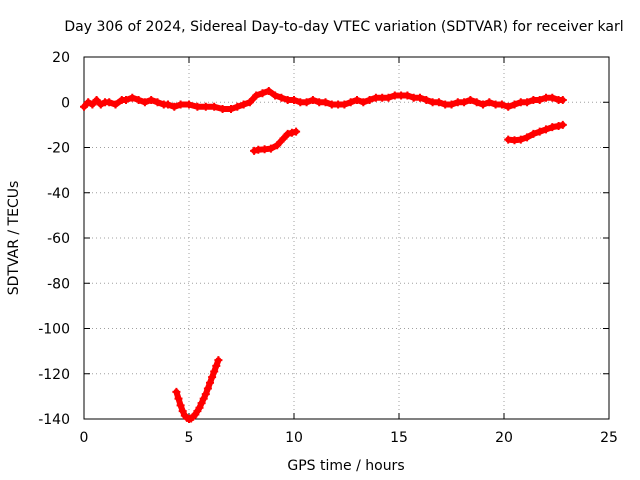  Describe the element at coordinates (504, 438) in the screenshot. I see `x-tick-label: 20` at that location.